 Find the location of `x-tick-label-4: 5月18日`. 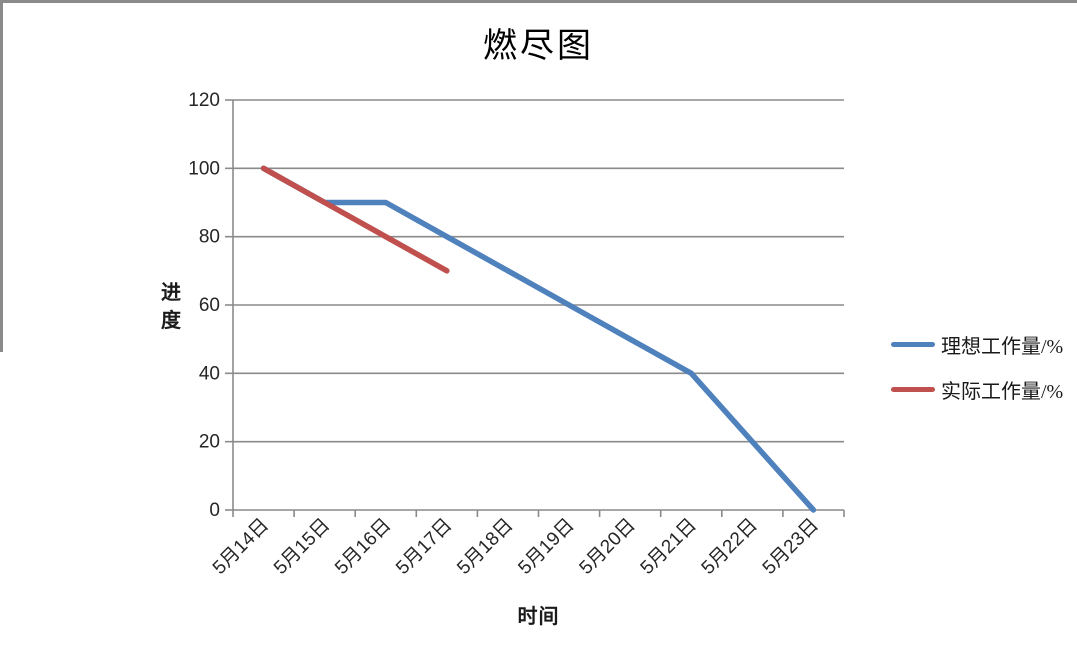

x-tick-label-4: 5月18日 is located at coordinates (485, 547).